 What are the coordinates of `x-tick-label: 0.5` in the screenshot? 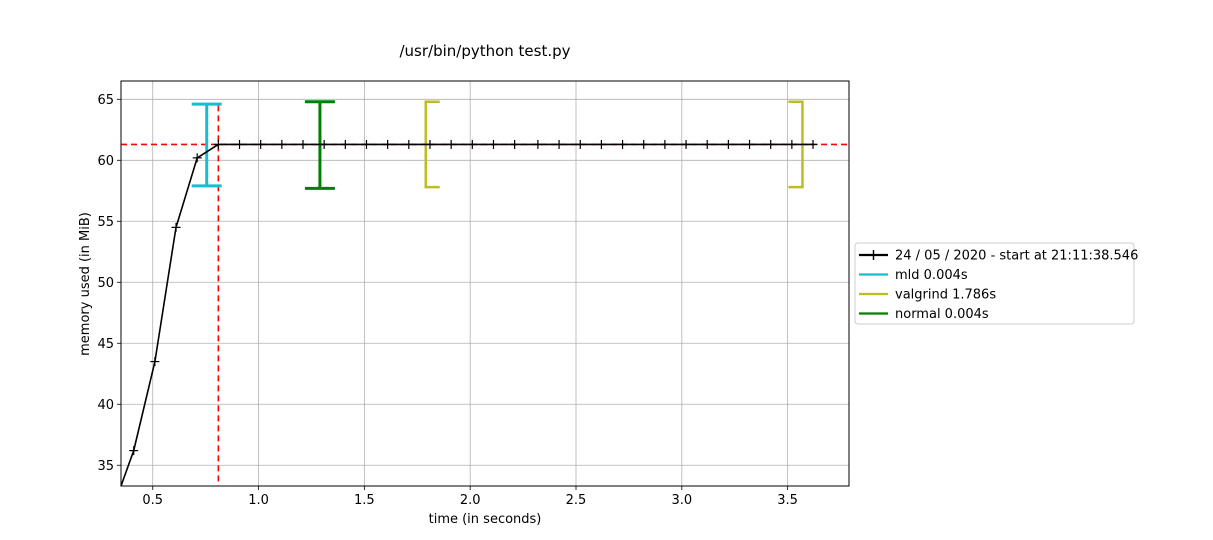 It's located at (152, 500).